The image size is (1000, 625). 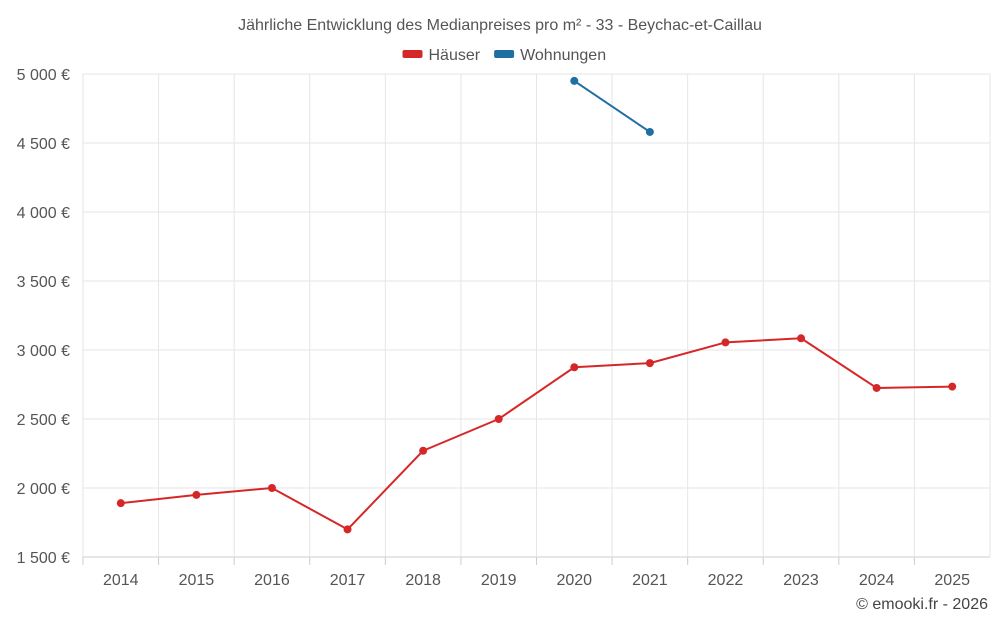 I want to click on x-tick-label: 2018, so click(x=423, y=580).